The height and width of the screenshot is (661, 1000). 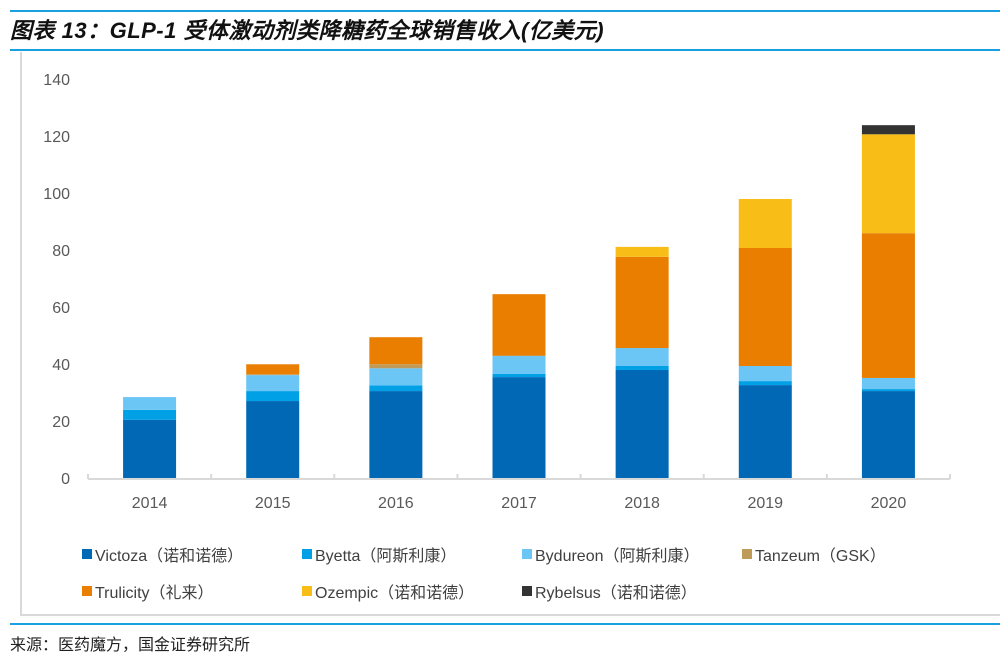 I want to click on y-tick-label: 120, so click(x=56, y=137).